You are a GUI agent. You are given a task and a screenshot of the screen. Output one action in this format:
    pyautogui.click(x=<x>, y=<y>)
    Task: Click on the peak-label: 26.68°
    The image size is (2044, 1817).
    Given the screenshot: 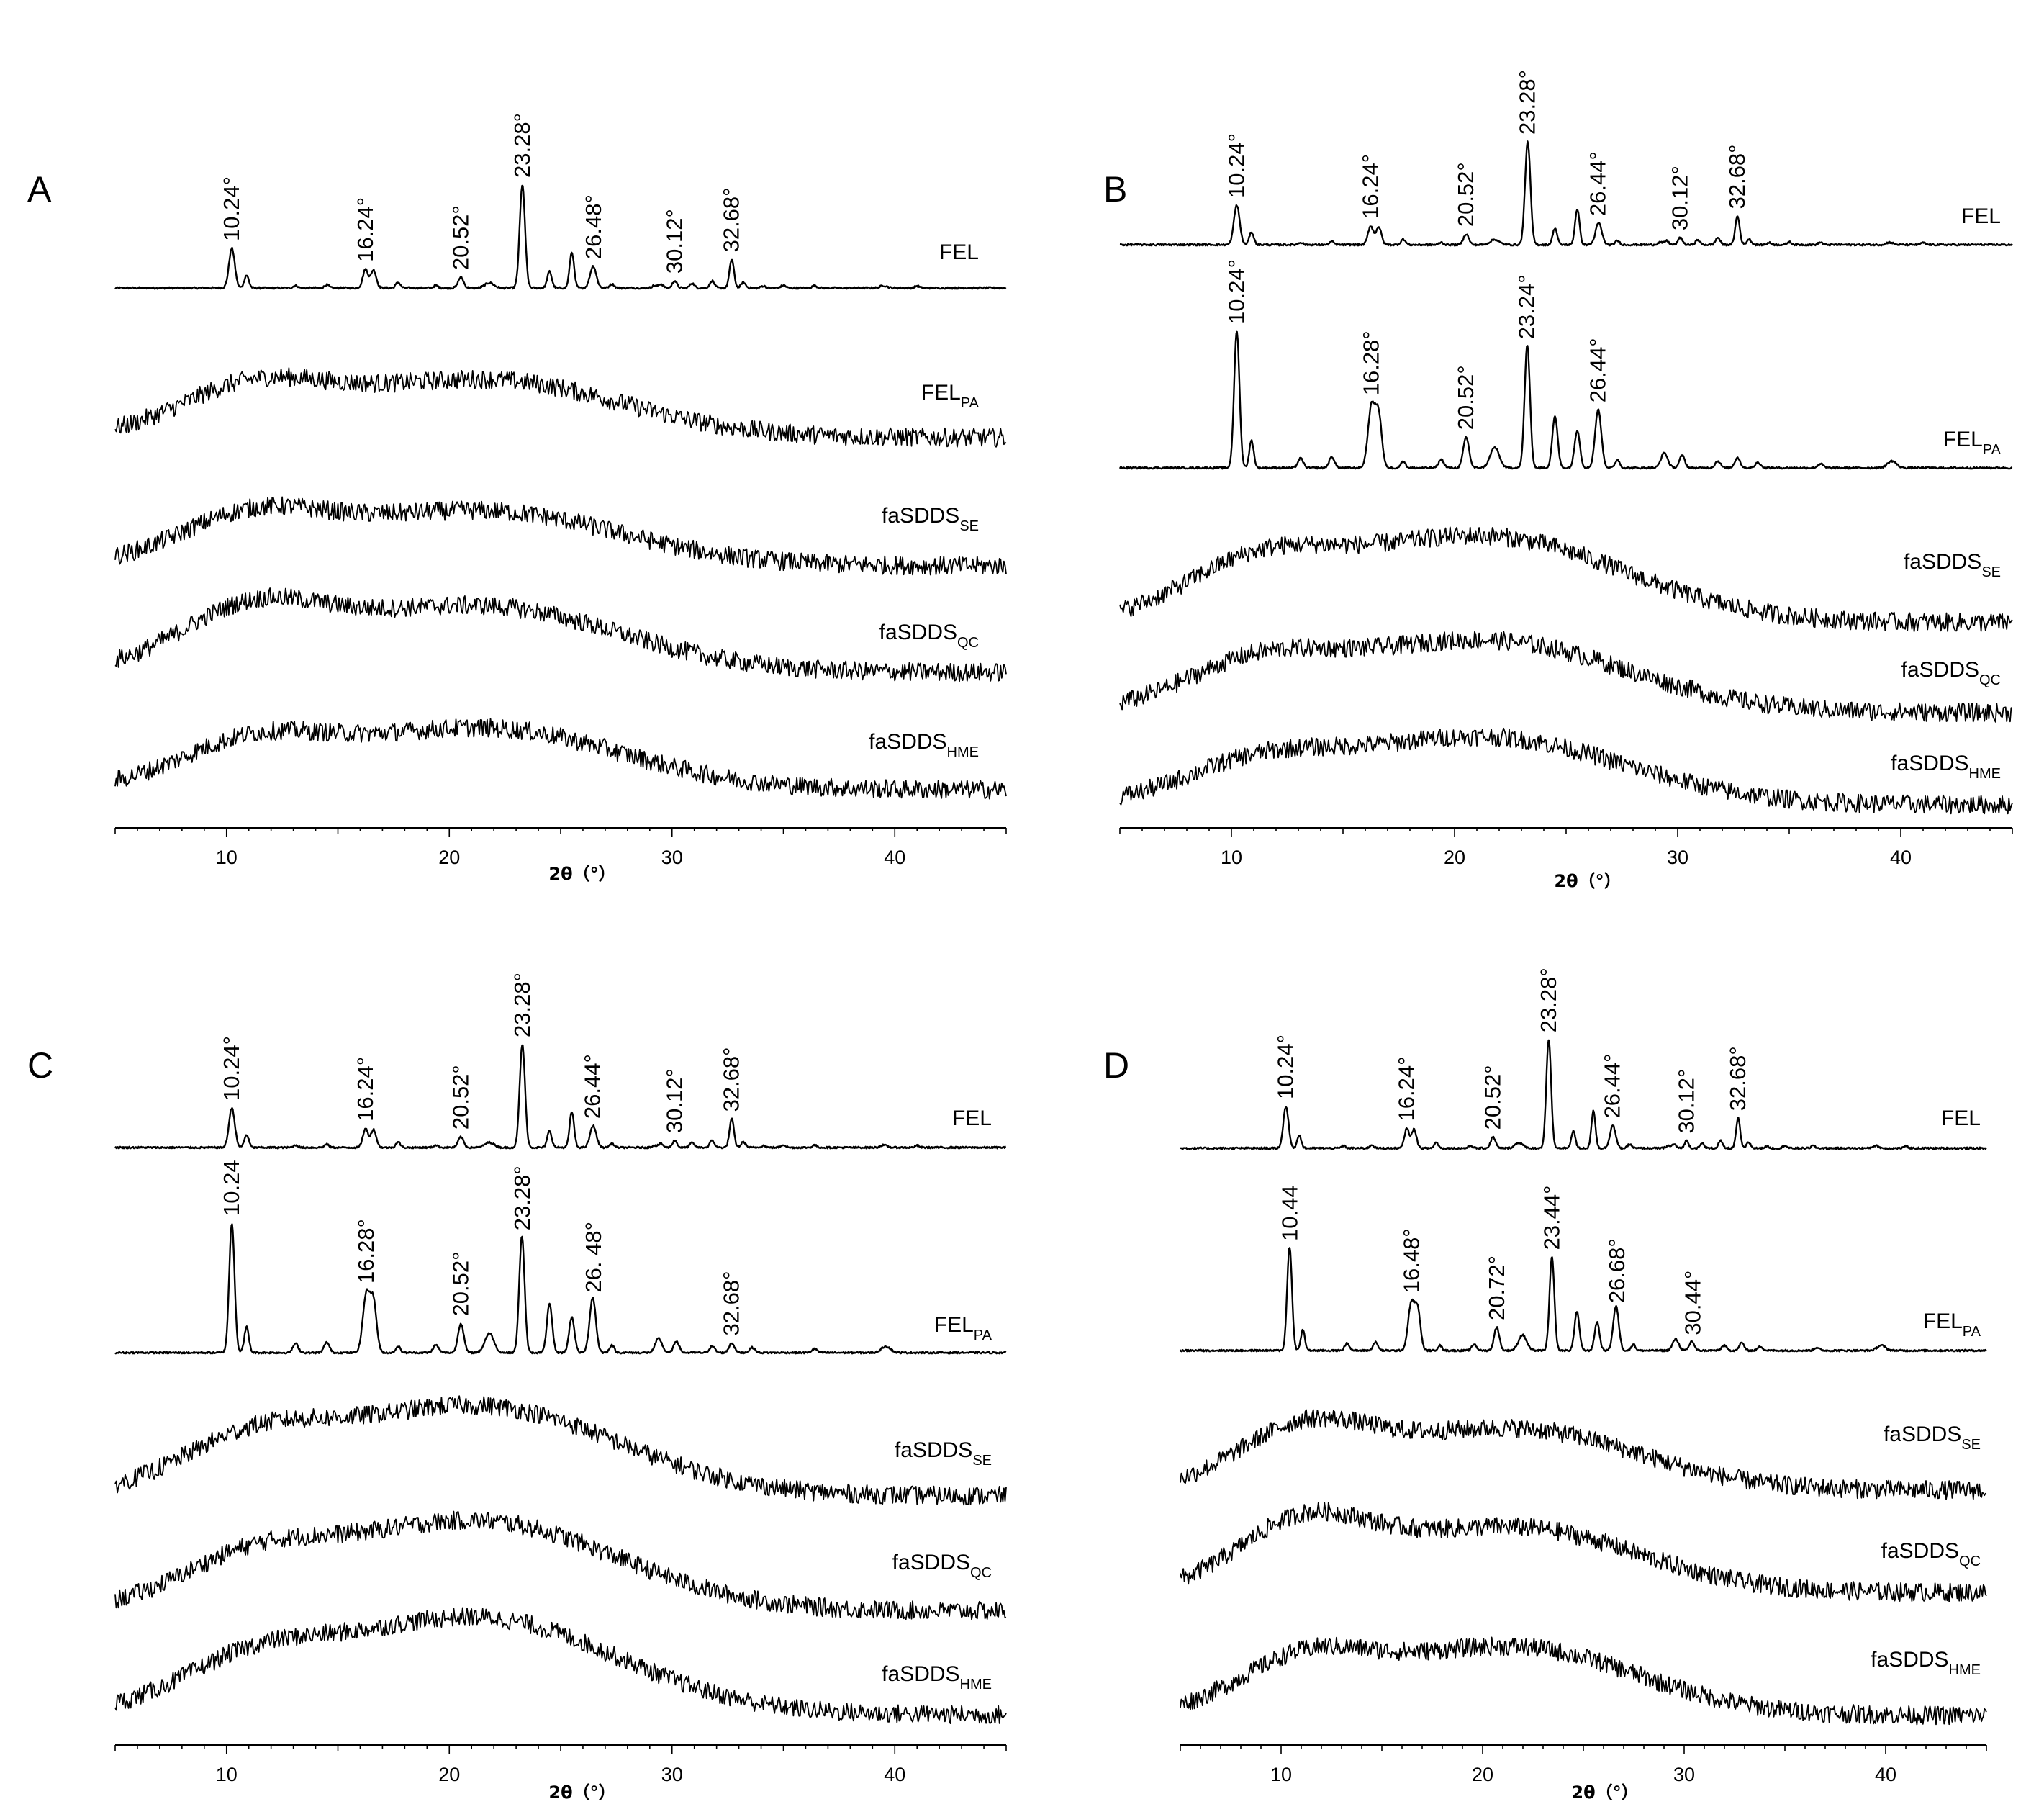 What is the action you would take?
    pyautogui.click(x=1617, y=1270)
    